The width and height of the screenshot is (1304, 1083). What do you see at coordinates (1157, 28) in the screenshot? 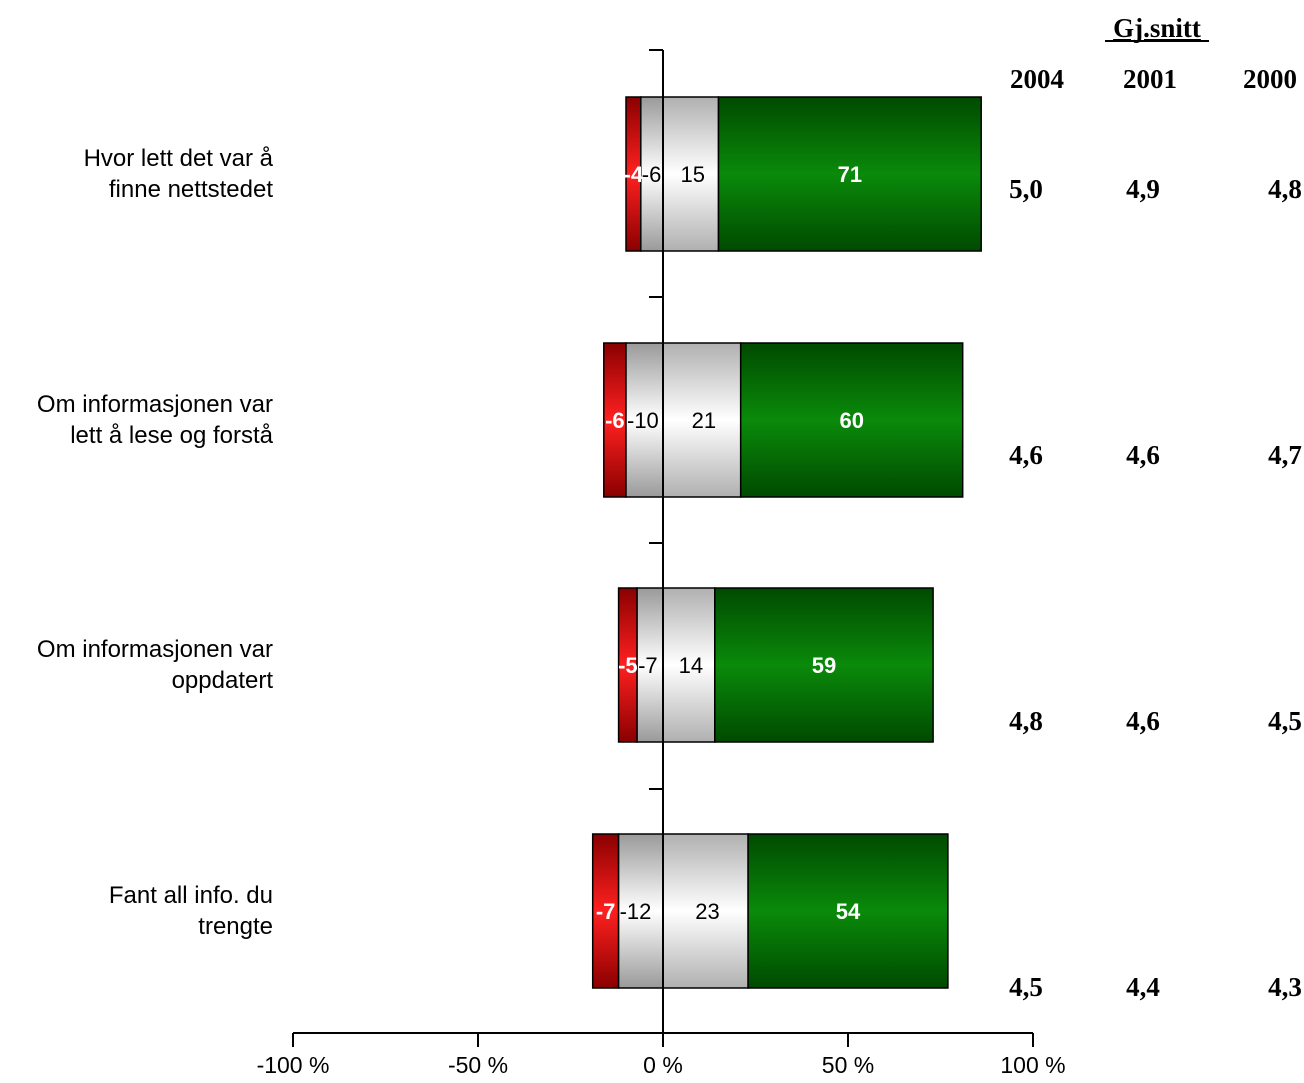
I see `averages-header: Gj.snitt` at bounding box center [1157, 28].